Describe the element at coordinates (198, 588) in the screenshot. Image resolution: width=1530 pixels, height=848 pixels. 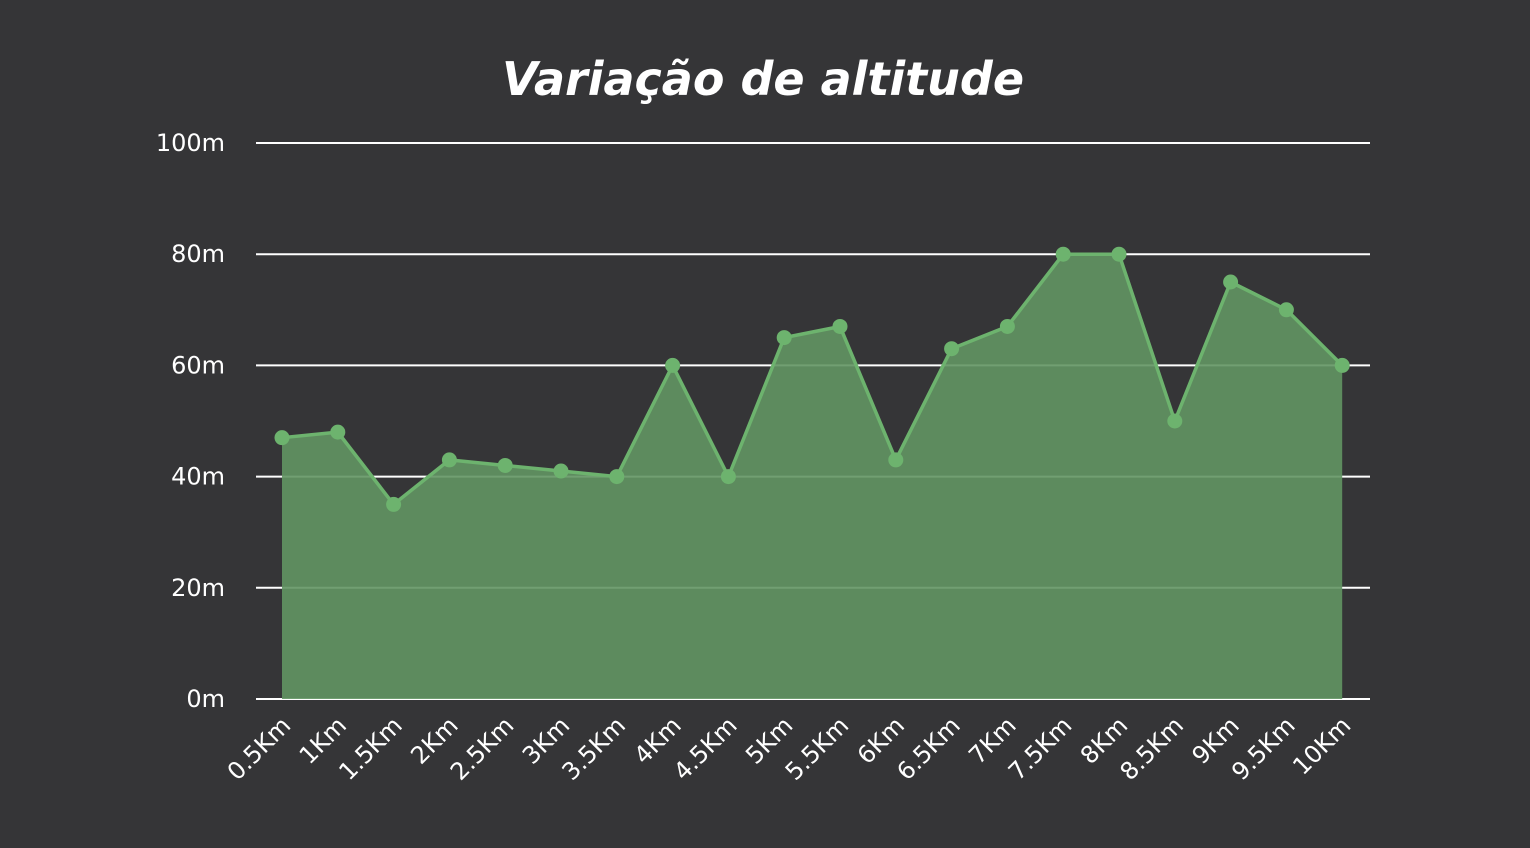
I see `y-tick-label: 20m` at that location.